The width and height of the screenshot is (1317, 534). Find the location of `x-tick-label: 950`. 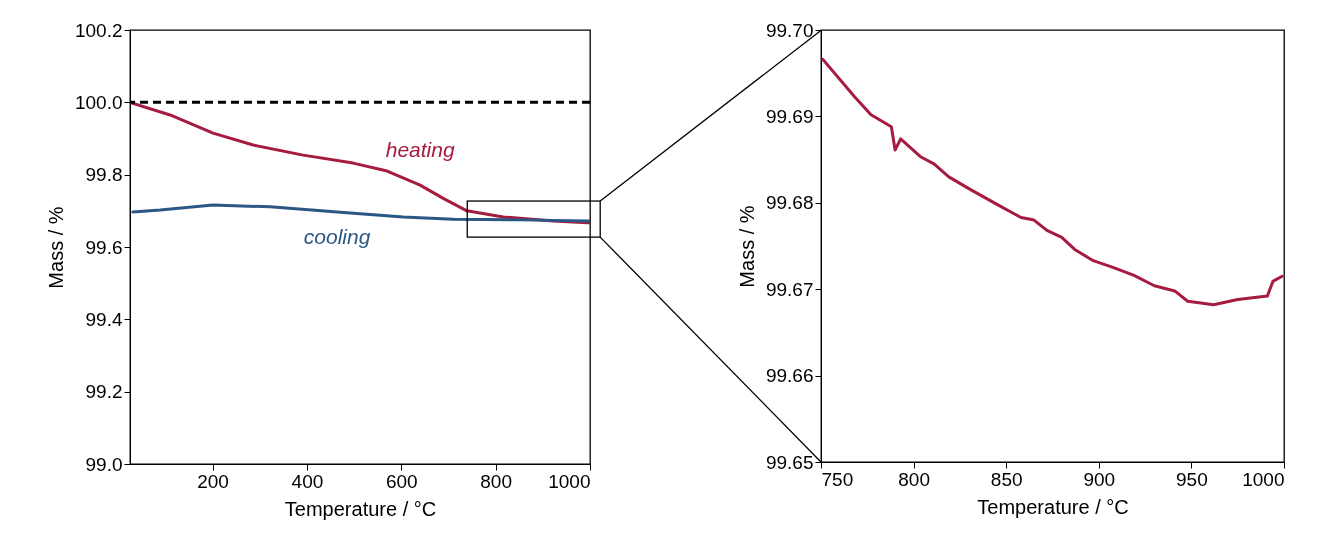

x-tick-label: 950 is located at coordinates (1192, 479).